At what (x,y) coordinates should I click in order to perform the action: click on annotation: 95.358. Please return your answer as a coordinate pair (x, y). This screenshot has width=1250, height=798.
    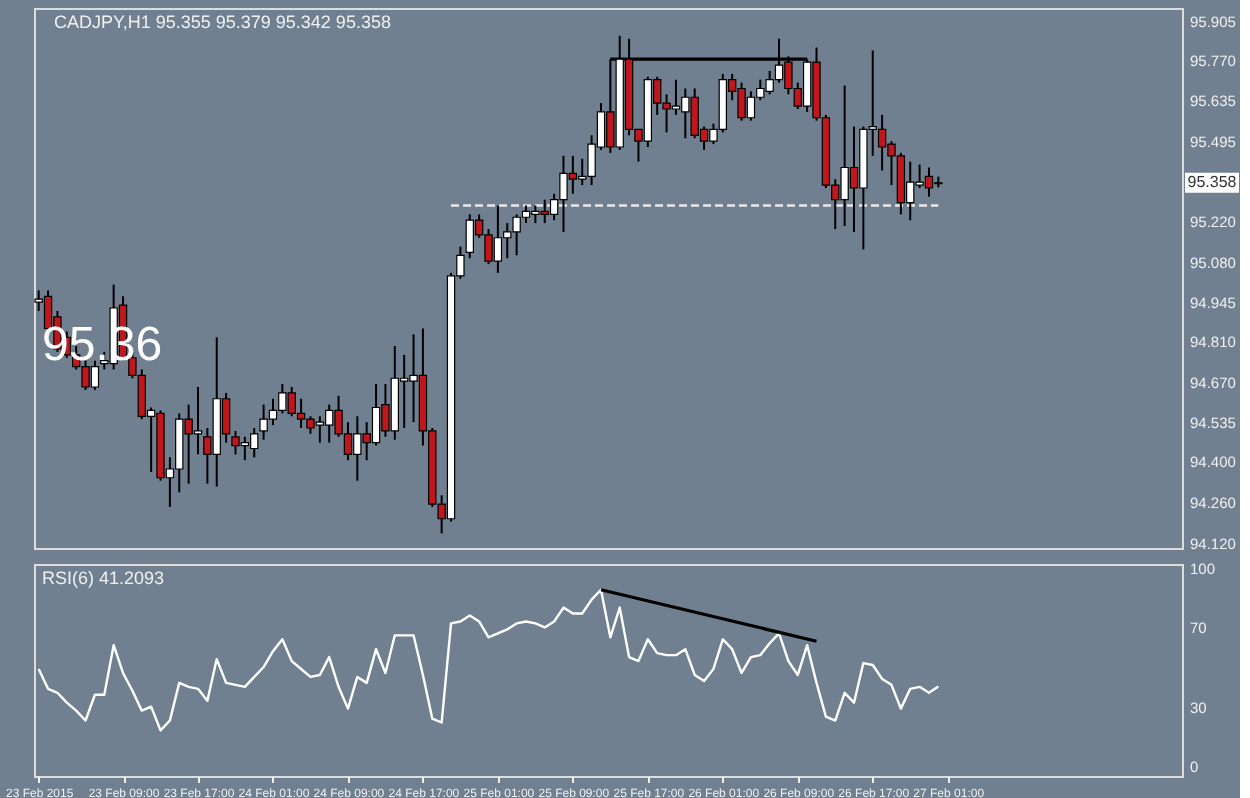
    Looking at the image, I should click on (1212, 181).